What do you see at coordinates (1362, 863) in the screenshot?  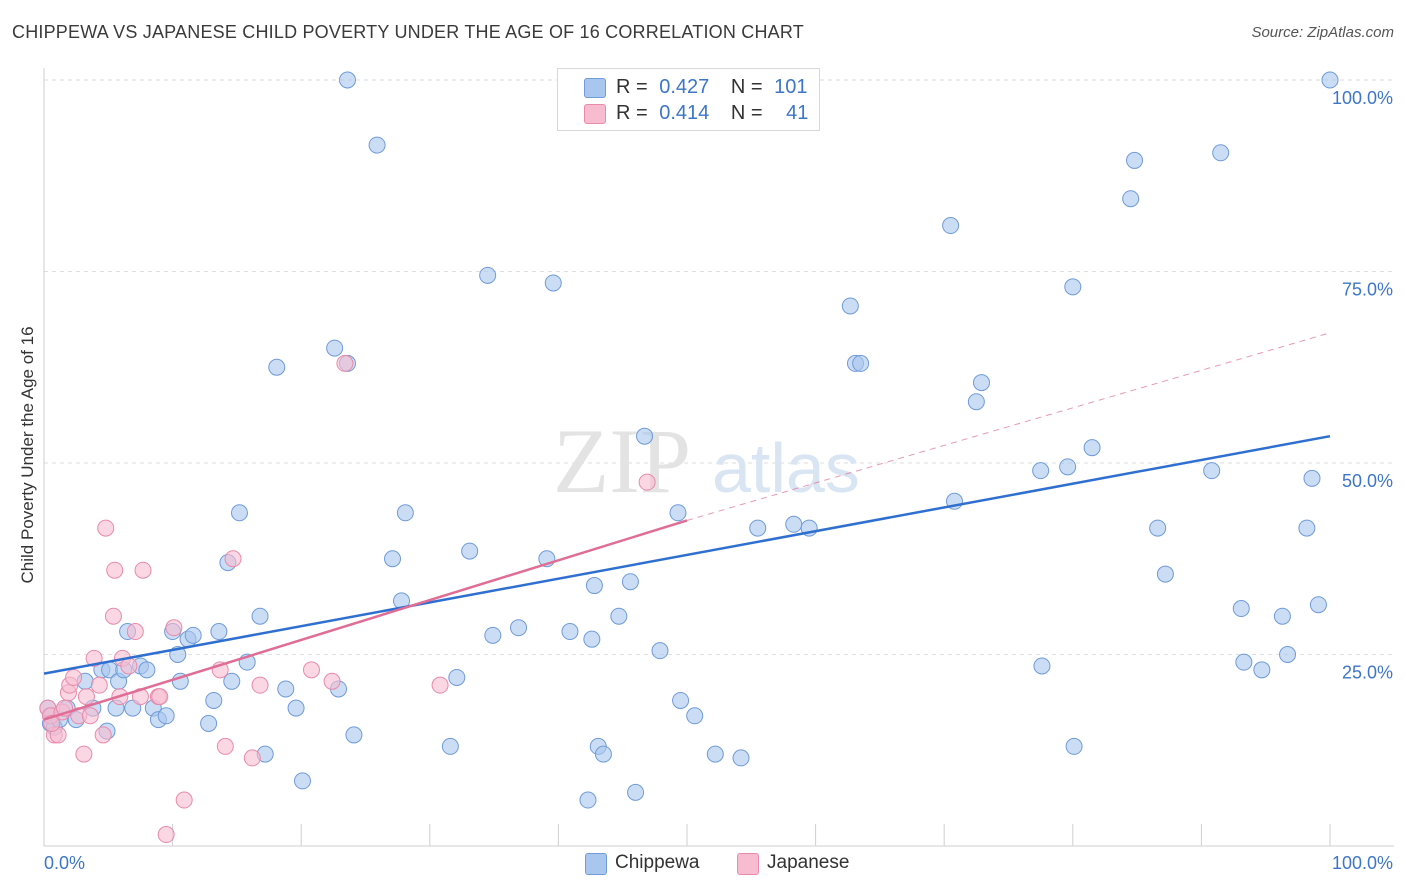 I see `x-tick-label: 100.0%` at bounding box center [1362, 863].